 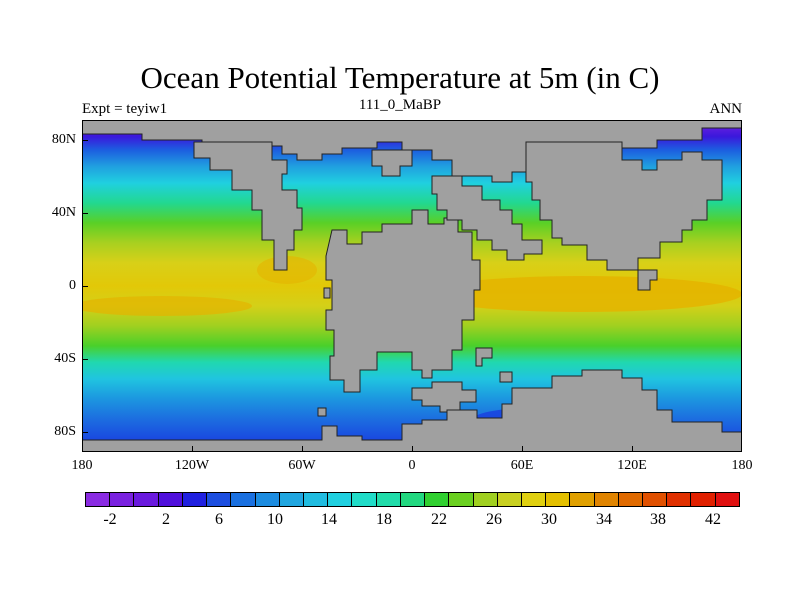 What do you see at coordinates (125, 109) in the screenshot?
I see `experiment-label: Expt = teyiw1` at bounding box center [125, 109].